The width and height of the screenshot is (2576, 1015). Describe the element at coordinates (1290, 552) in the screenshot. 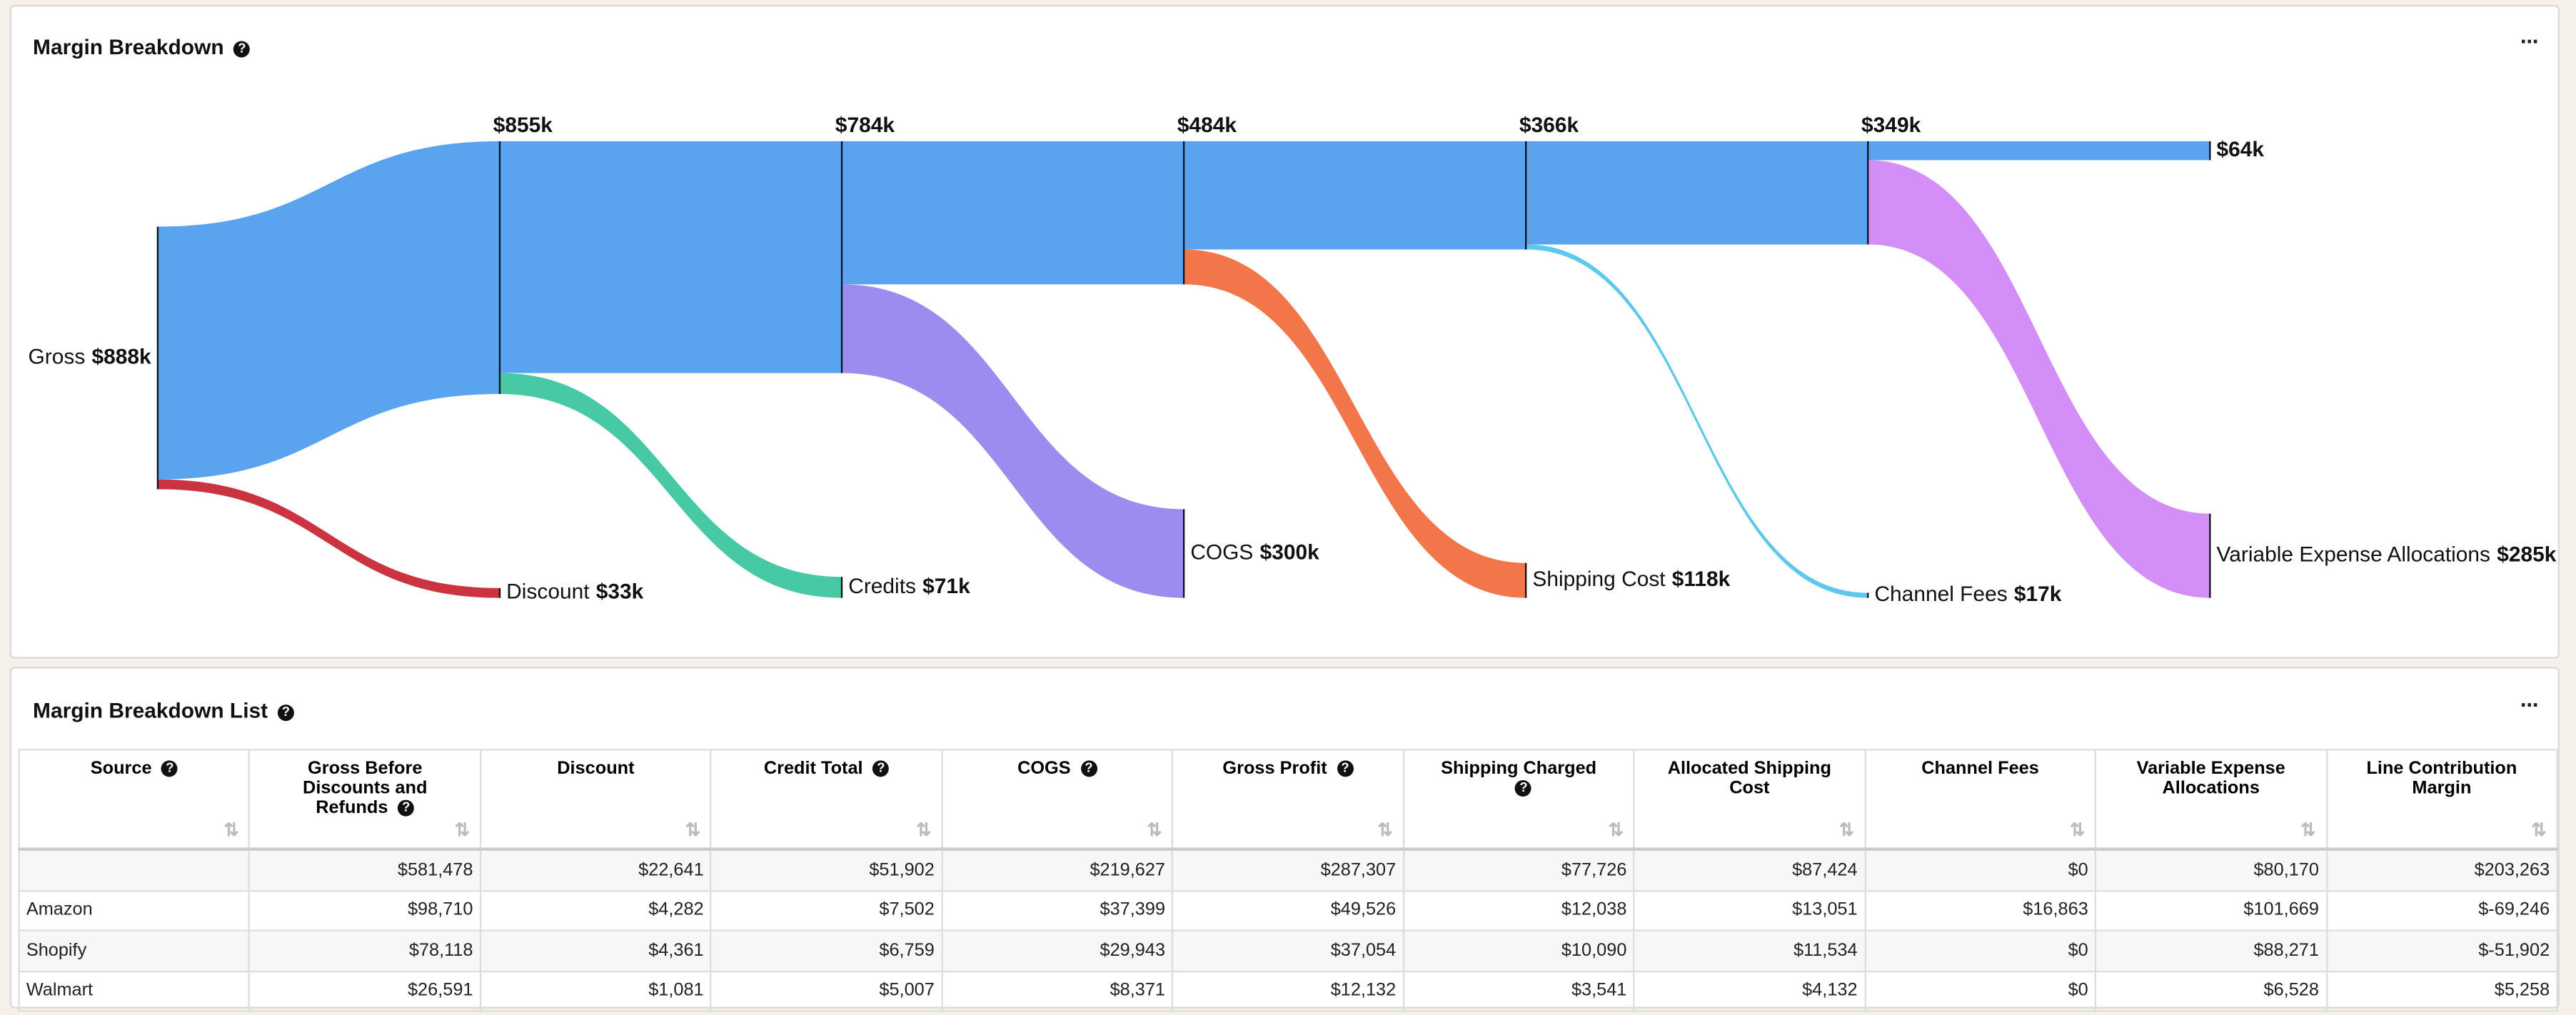

I see `outflow-value: $300k` at that location.